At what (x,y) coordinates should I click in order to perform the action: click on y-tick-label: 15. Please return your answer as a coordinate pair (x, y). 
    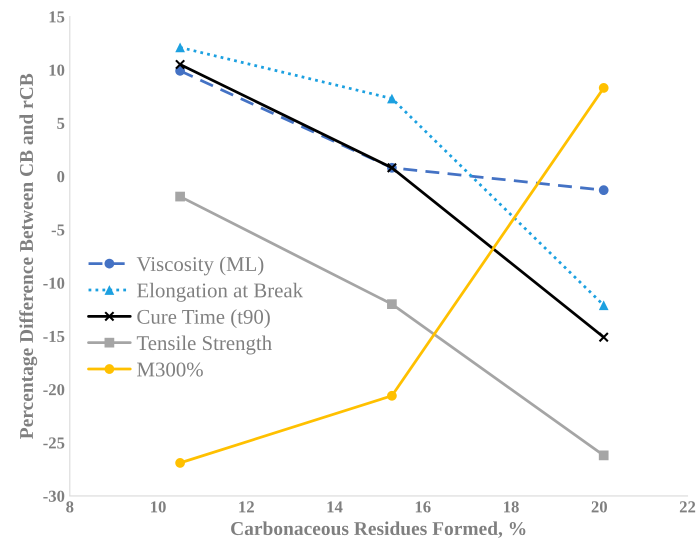
    Looking at the image, I should click on (57, 16).